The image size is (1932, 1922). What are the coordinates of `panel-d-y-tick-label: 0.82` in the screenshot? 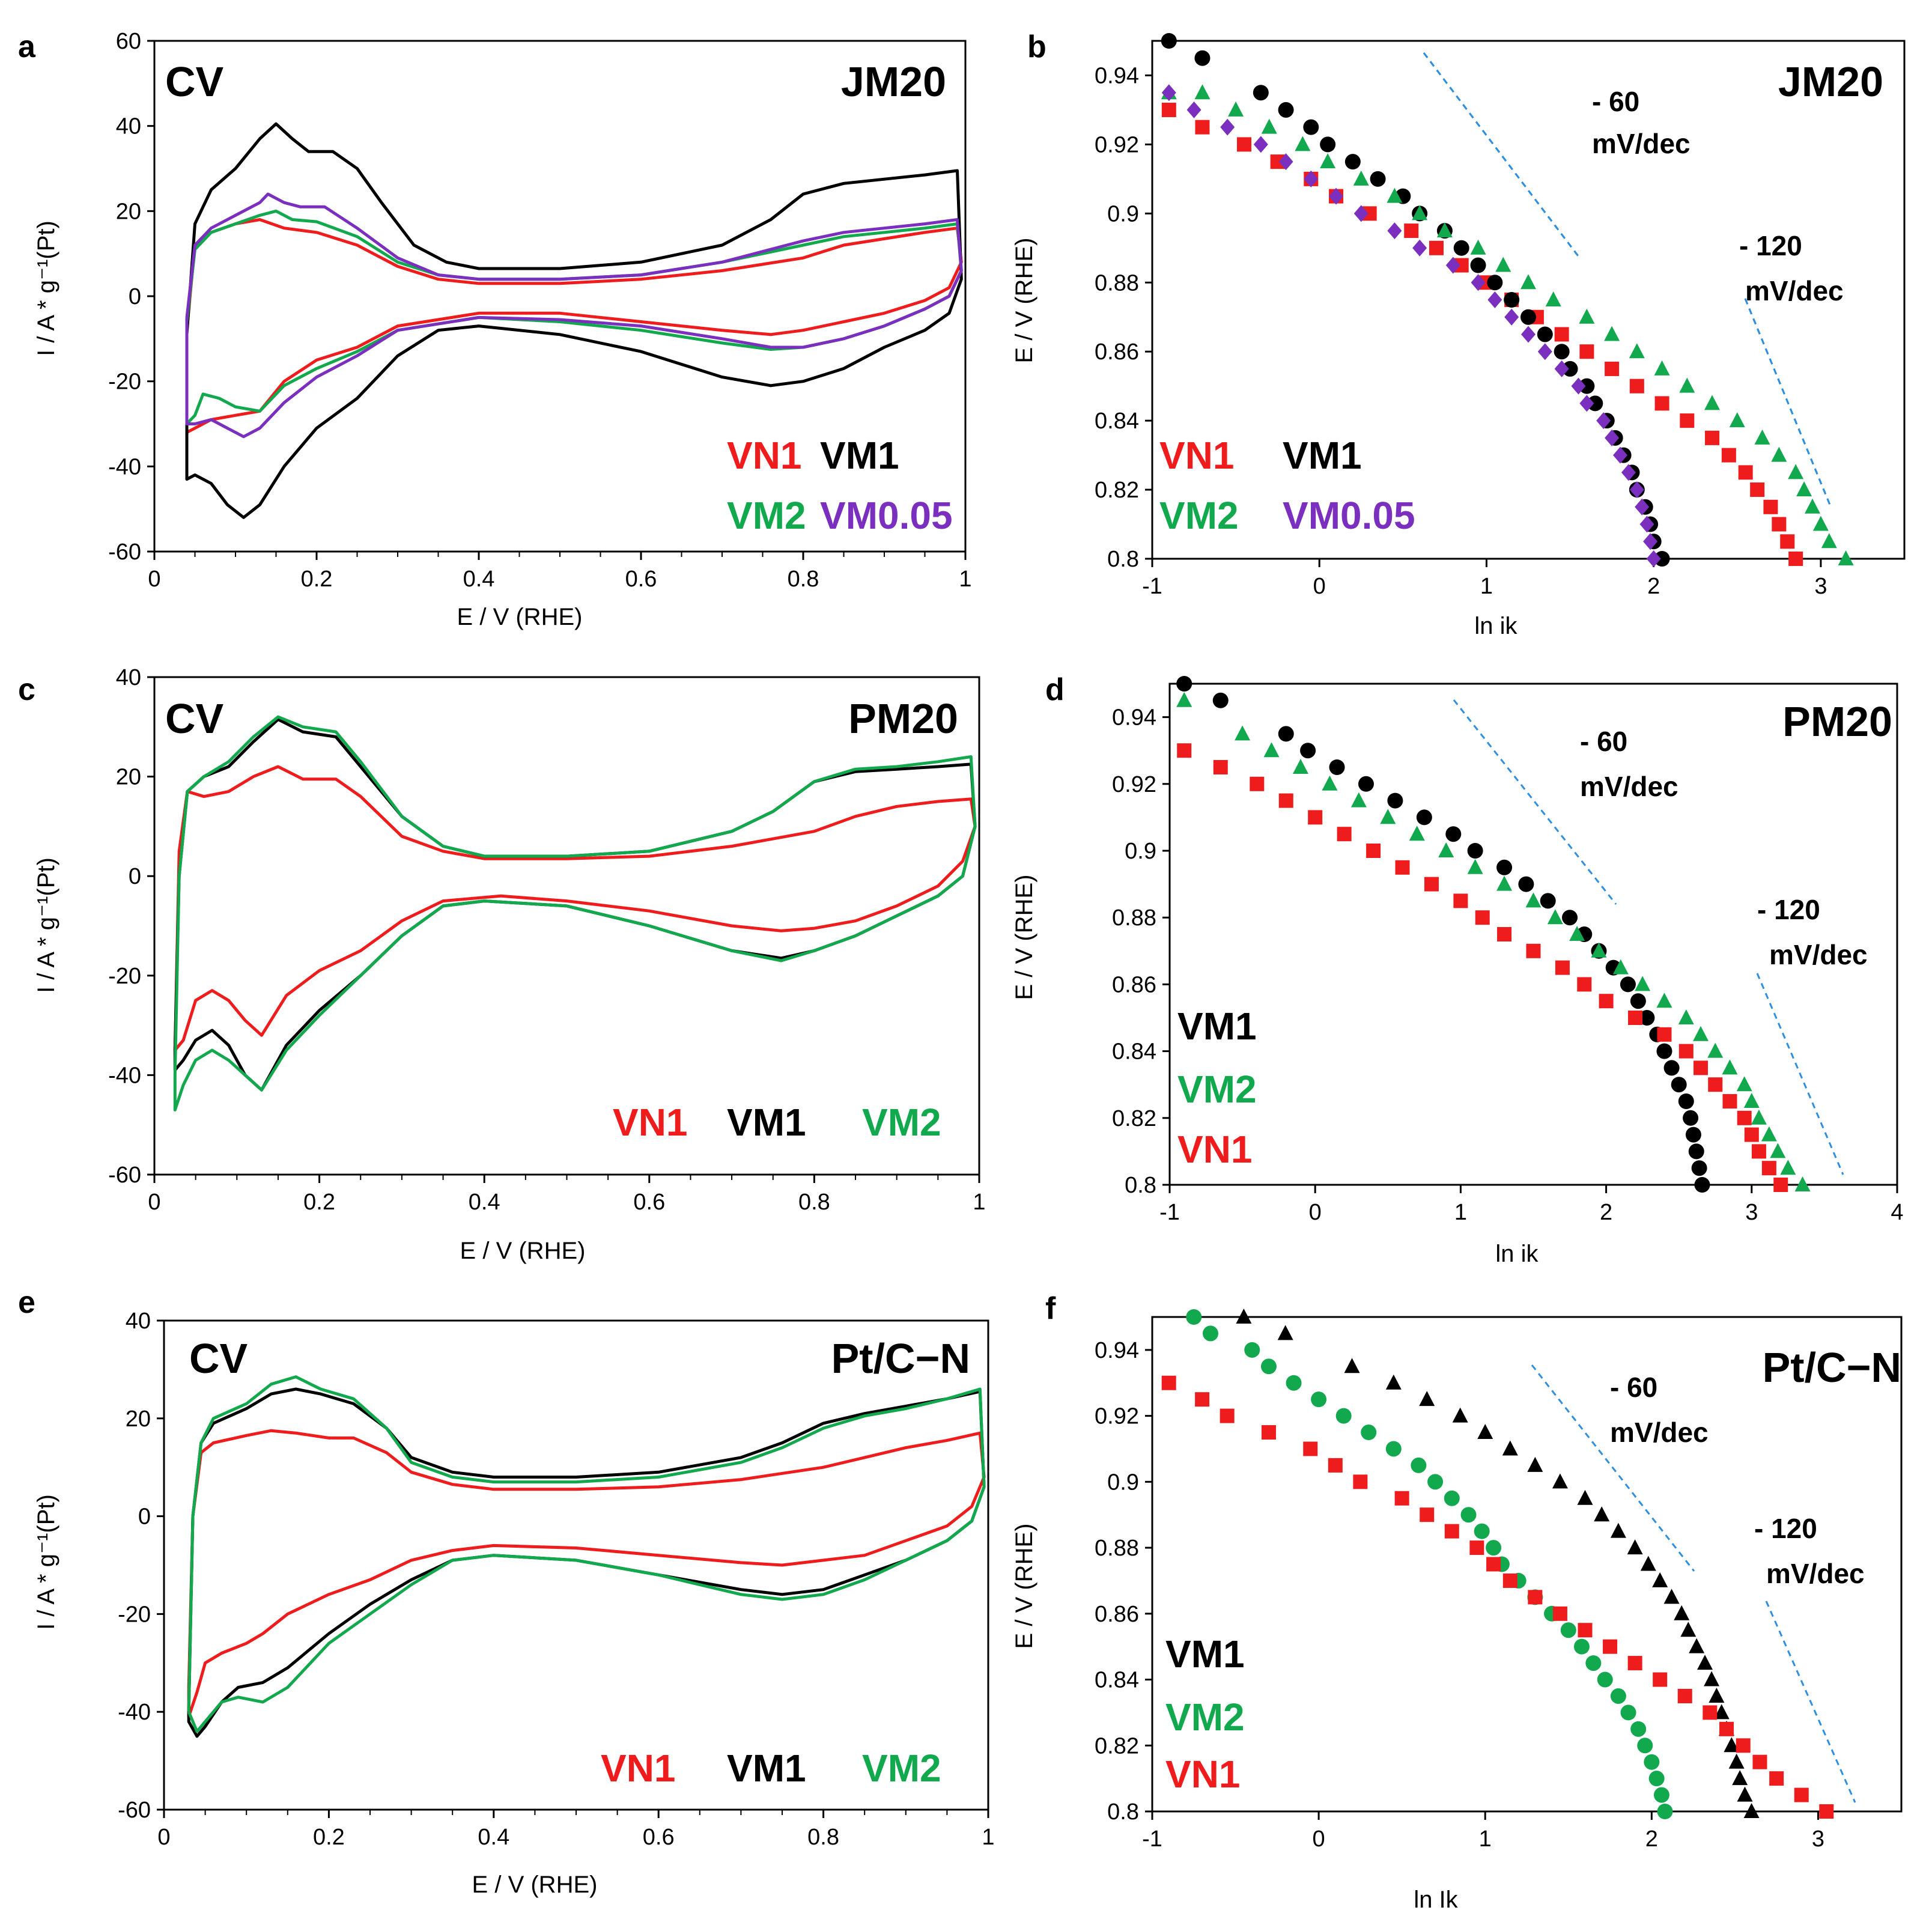 It's located at (1134, 1118).